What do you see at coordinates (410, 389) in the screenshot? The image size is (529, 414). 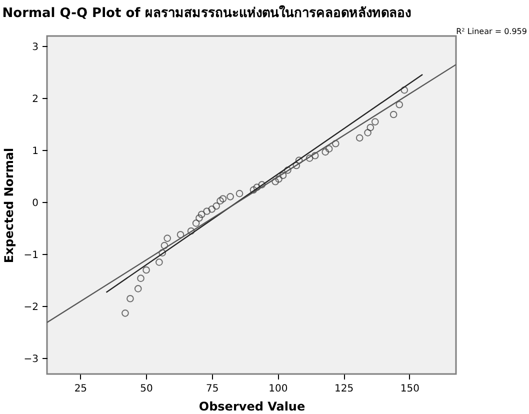 I see `x-tick-label: 150` at bounding box center [410, 389].